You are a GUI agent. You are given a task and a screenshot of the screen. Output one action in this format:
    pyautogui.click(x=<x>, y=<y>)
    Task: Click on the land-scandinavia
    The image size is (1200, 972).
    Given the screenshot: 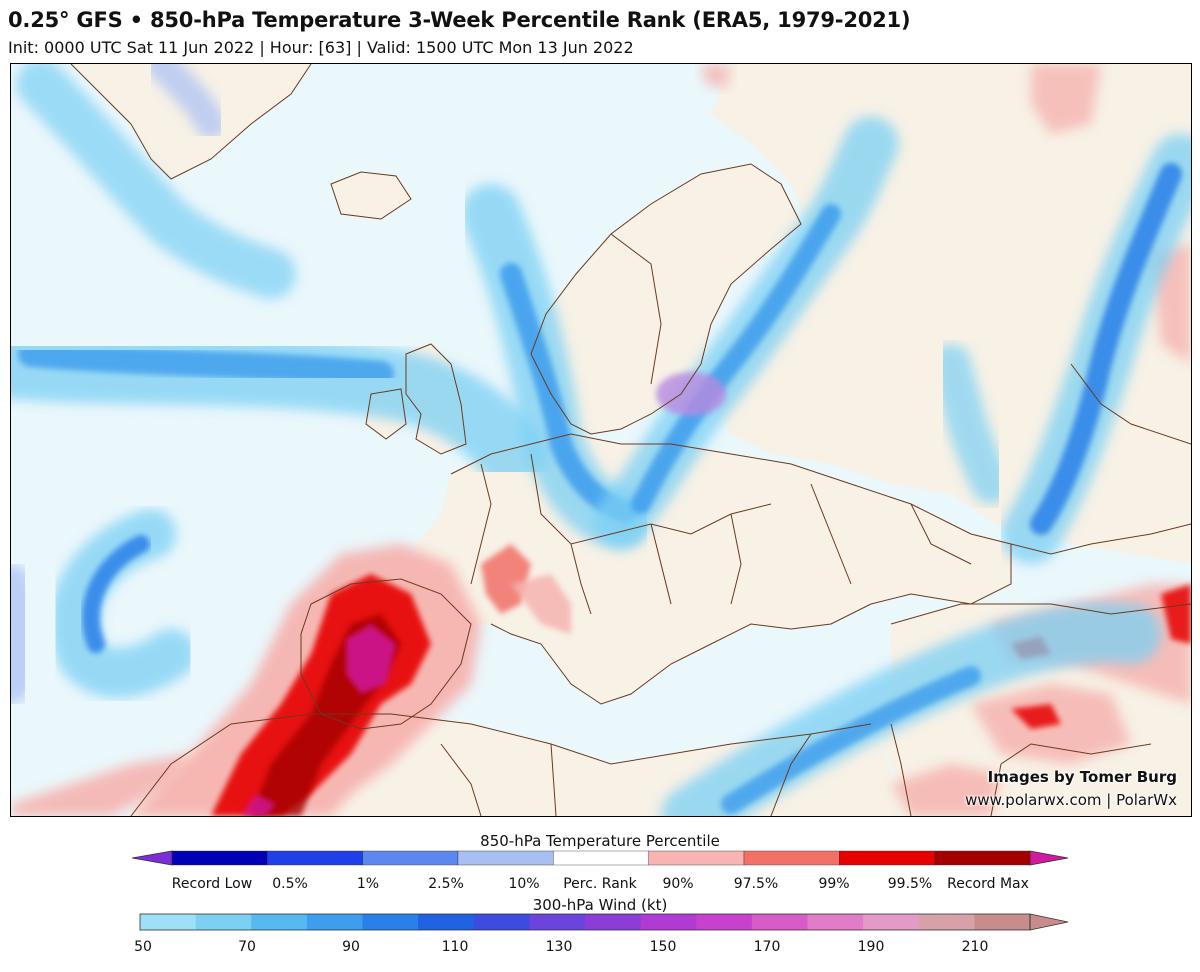 What is the action you would take?
    pyautogui.click(x=666, y=299)
    